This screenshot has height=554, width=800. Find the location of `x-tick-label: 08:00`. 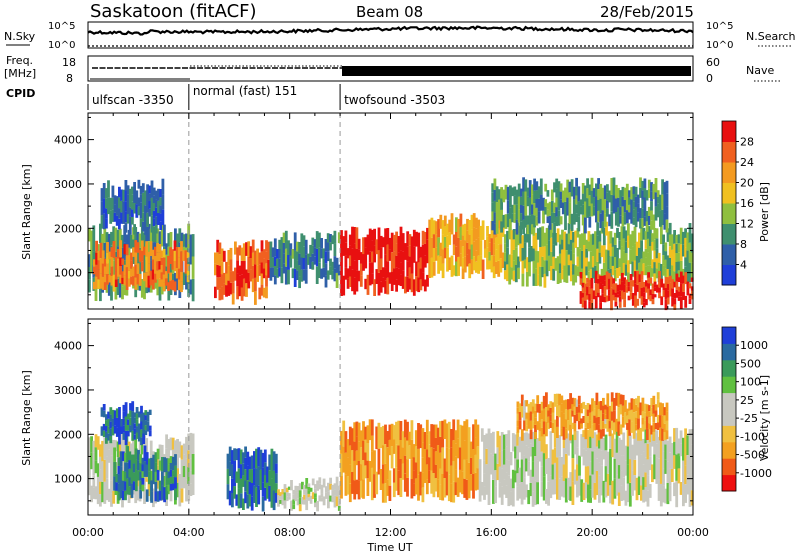

x-tick-label: 08:00 is located at coordinates (290, 532).